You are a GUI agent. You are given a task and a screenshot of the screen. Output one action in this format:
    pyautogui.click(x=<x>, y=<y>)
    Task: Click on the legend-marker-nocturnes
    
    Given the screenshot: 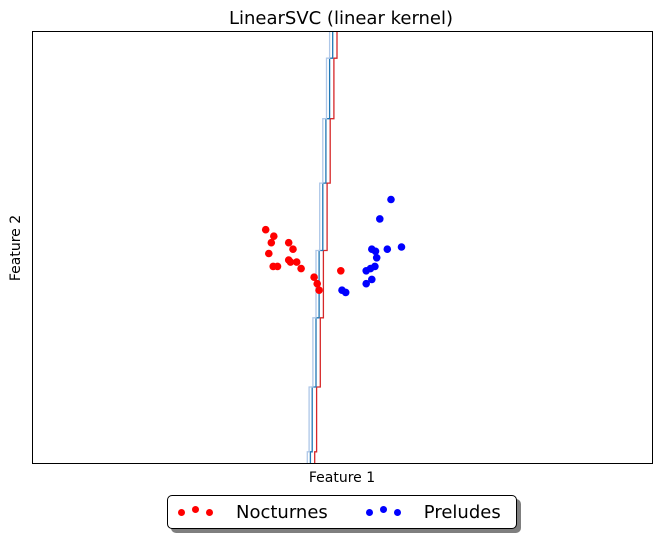 What is the action you would take?
    pyautogui.click(x=199, y=511)
    